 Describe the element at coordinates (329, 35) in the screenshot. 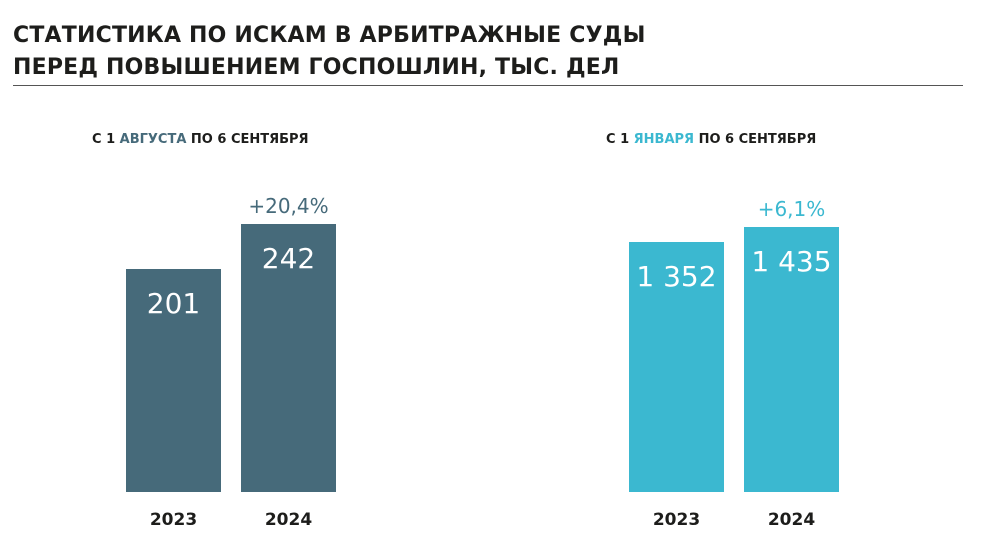

I see `title-line-1: СТАТИСТИКА ПО ИСКАМ В АРБИТРАЖНЫЕ СУДЫ` at that location.